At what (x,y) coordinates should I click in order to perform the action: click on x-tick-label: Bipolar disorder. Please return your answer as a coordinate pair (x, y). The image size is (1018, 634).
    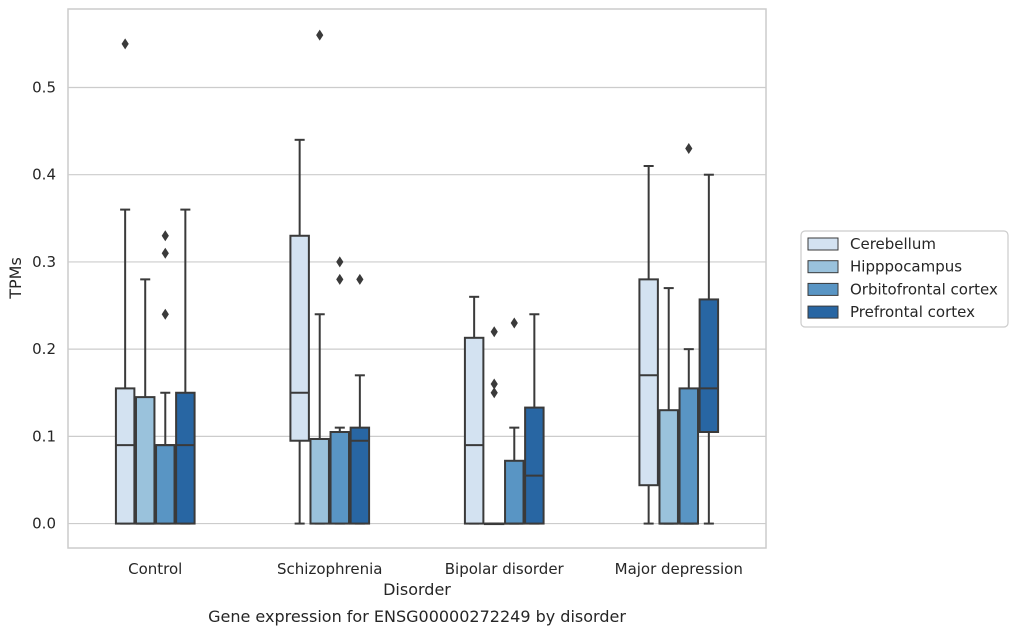
    Looking at the image, I should click on (505, 569).